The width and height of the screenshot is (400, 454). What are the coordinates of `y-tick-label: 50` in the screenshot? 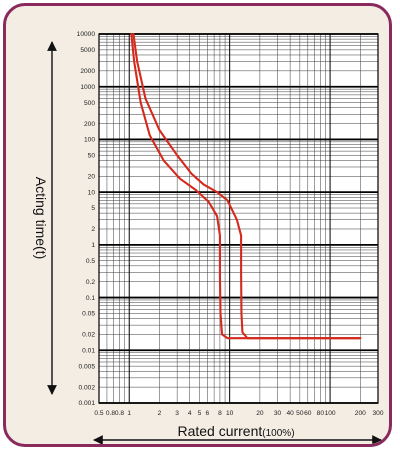 It's located at (92, 155).